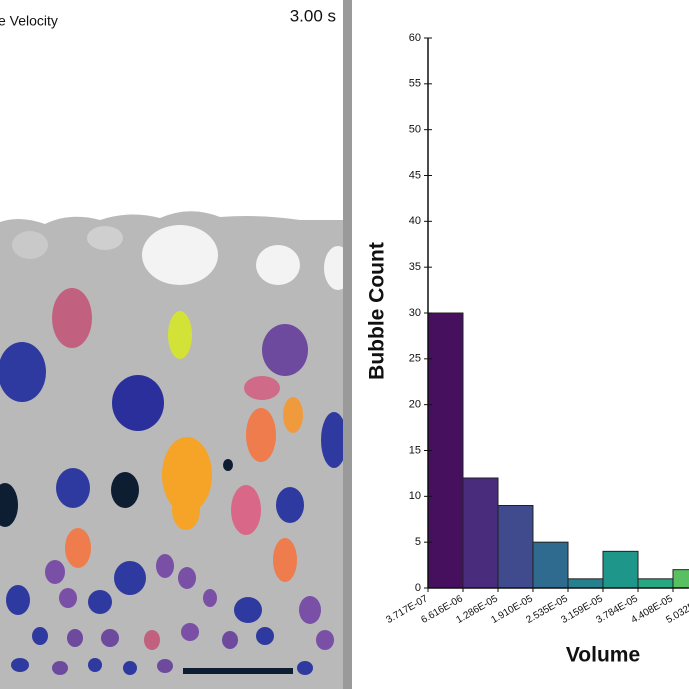  What do you see at coordinates (377, 311) in the screenshot?
I see `y-axis-title: Bubble Count` at bounding box center [377, 311].